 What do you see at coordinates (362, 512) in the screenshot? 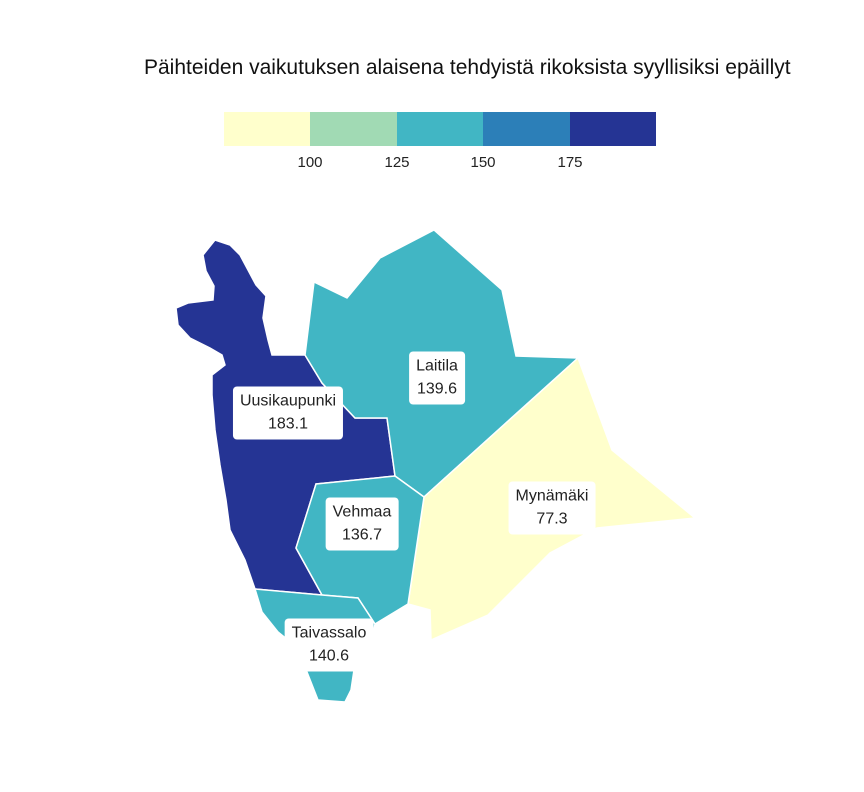
I see `region-name: Vehmaa` at bounding box center [362, 512].